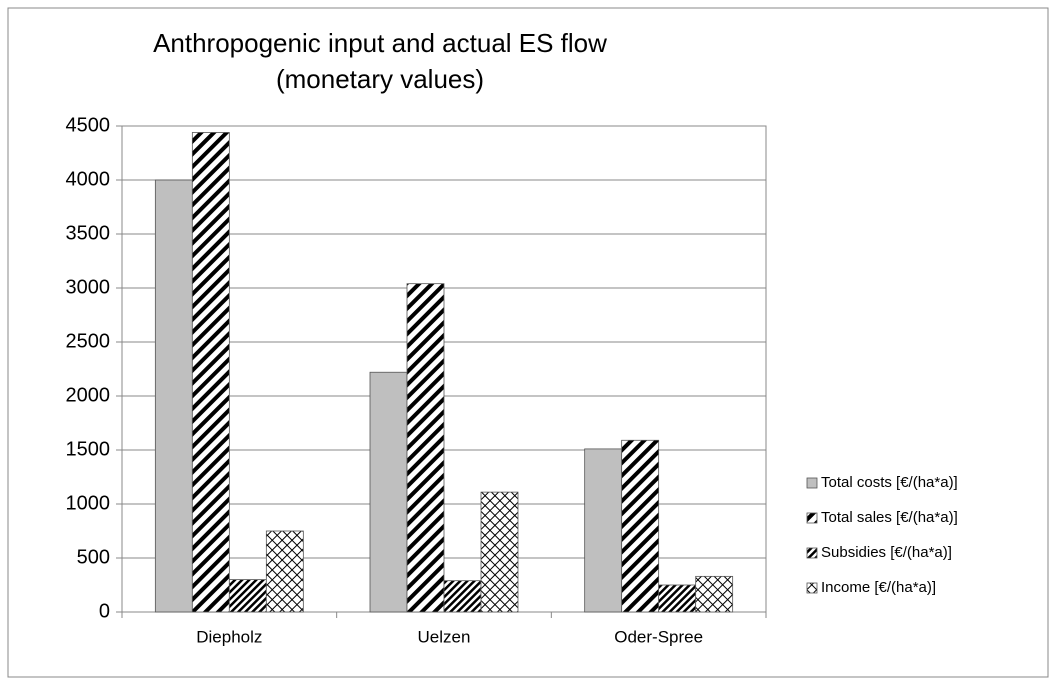 The image size is (1056, 685). I want to click on y-tick-label: 3000, so click(88, 287).